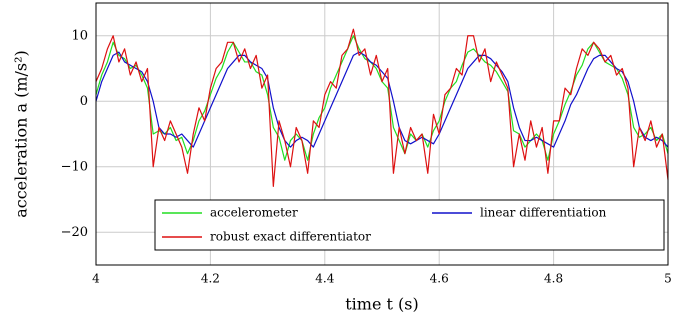 The height and width of the screenshot is (327, 689). Describe the element at coordinates (79, 35) in the screenshot. I see `y-tick-label: 10` at that location.